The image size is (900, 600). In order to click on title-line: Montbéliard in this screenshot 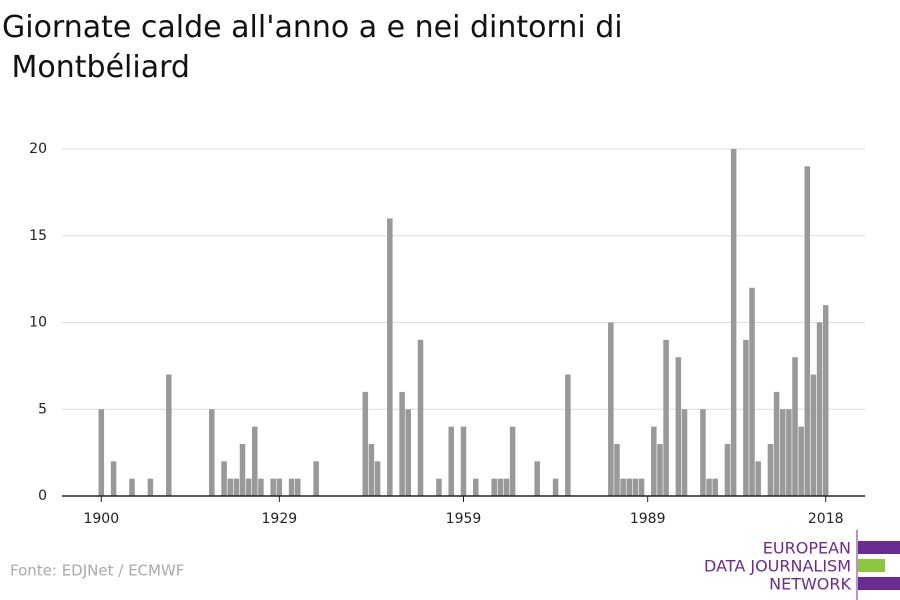, I will do `click(96, 67)`.